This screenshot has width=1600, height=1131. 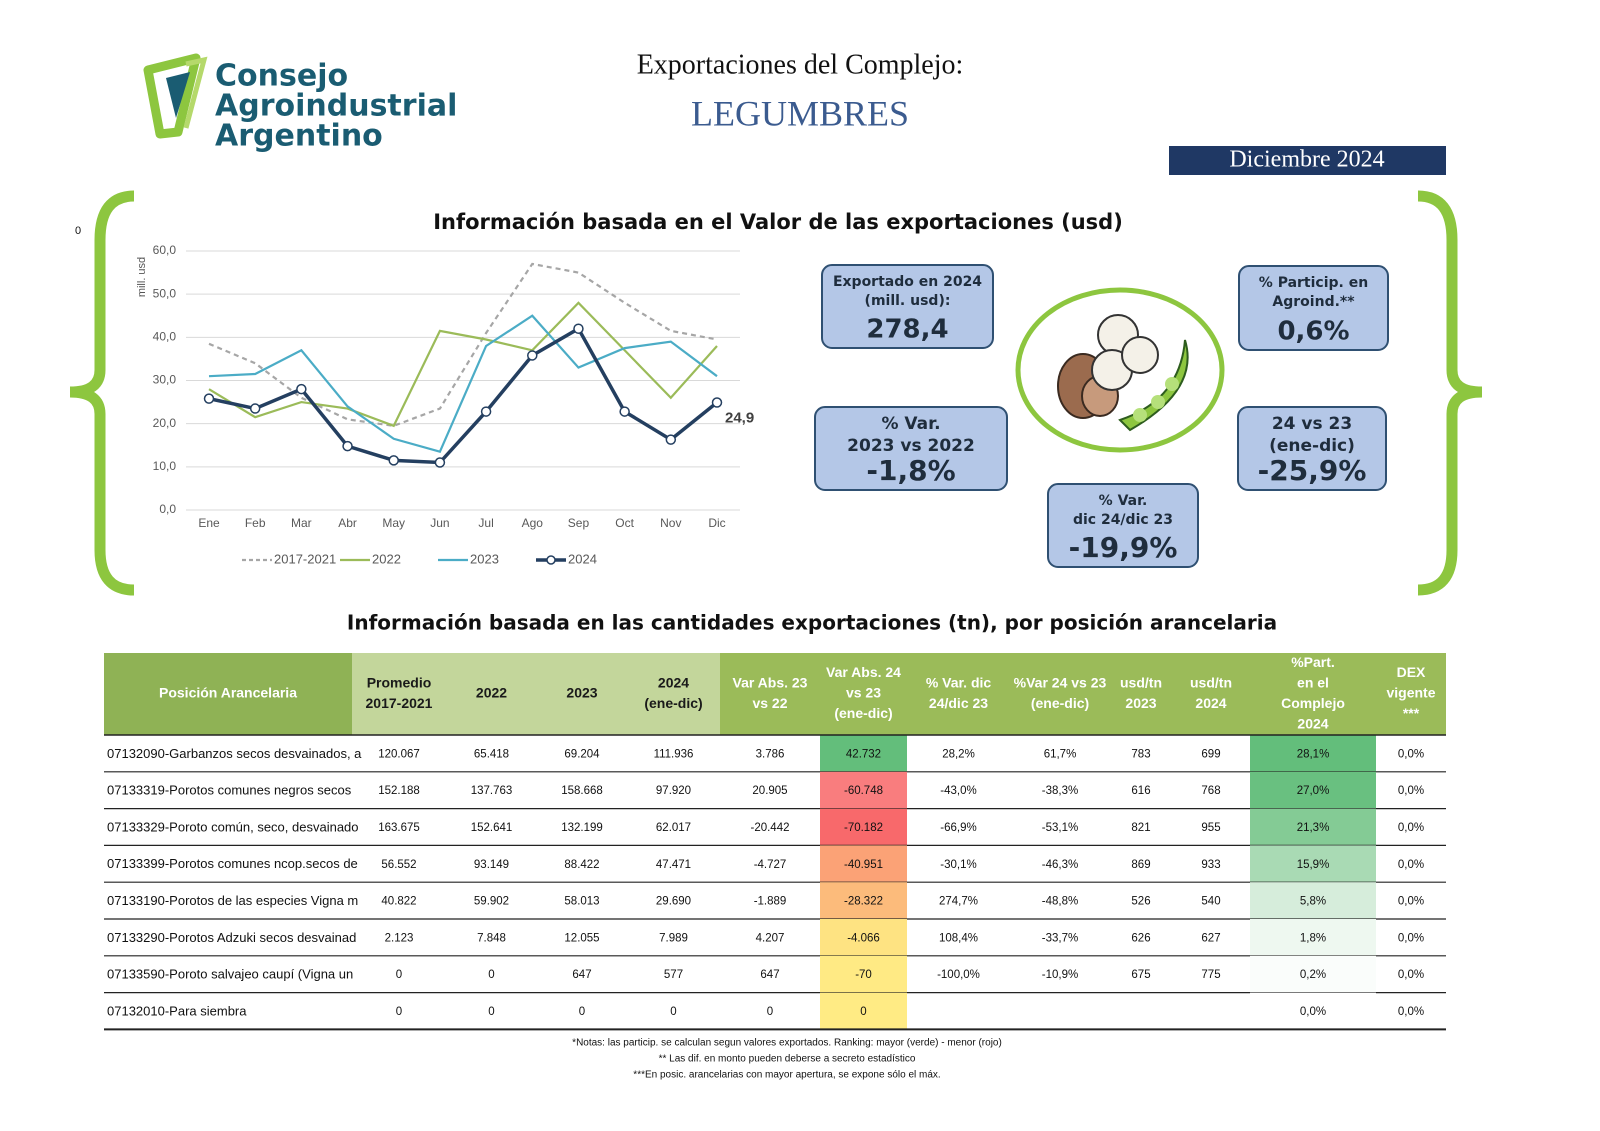 What do you see at coordinates (581, 975) in the screenshot?
I see `table-cell: 647` at bounding box center [581, 975].